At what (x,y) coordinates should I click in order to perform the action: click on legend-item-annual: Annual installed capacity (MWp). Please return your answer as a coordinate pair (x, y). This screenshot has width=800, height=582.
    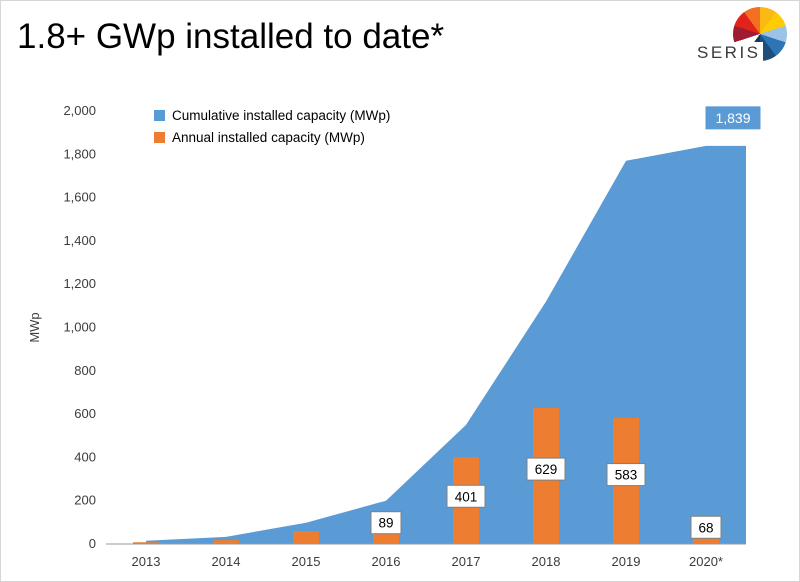
    Looking at the image, I should click on (272, 137).